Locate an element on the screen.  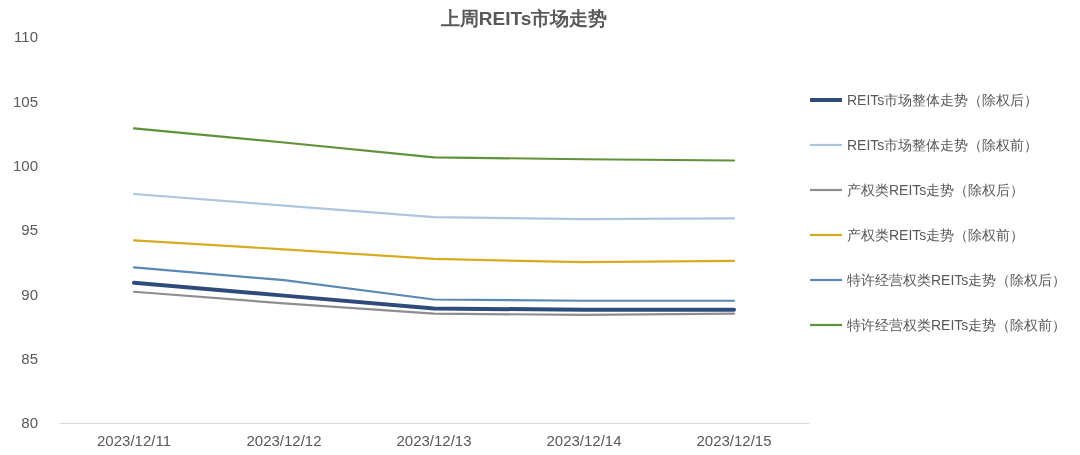
y-tick-label: 95 is located at coordinates (29, 230).